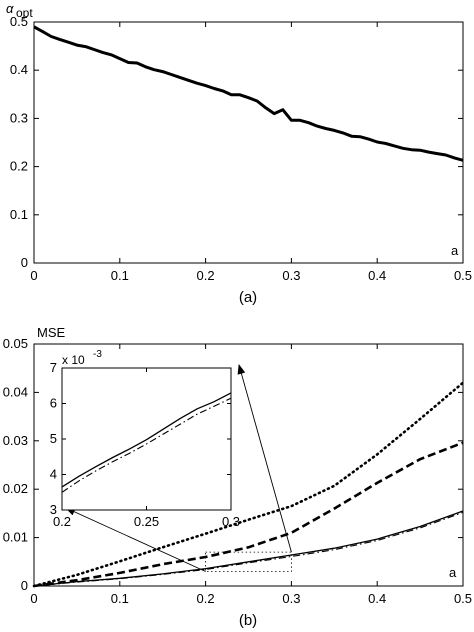 The height and width of the screenshot is (632, 474). What do you see at coordinates (15, 343) in the screenshot?
I see `chart-b-ytick-label: 0.05` at bounding box center [15, 343].